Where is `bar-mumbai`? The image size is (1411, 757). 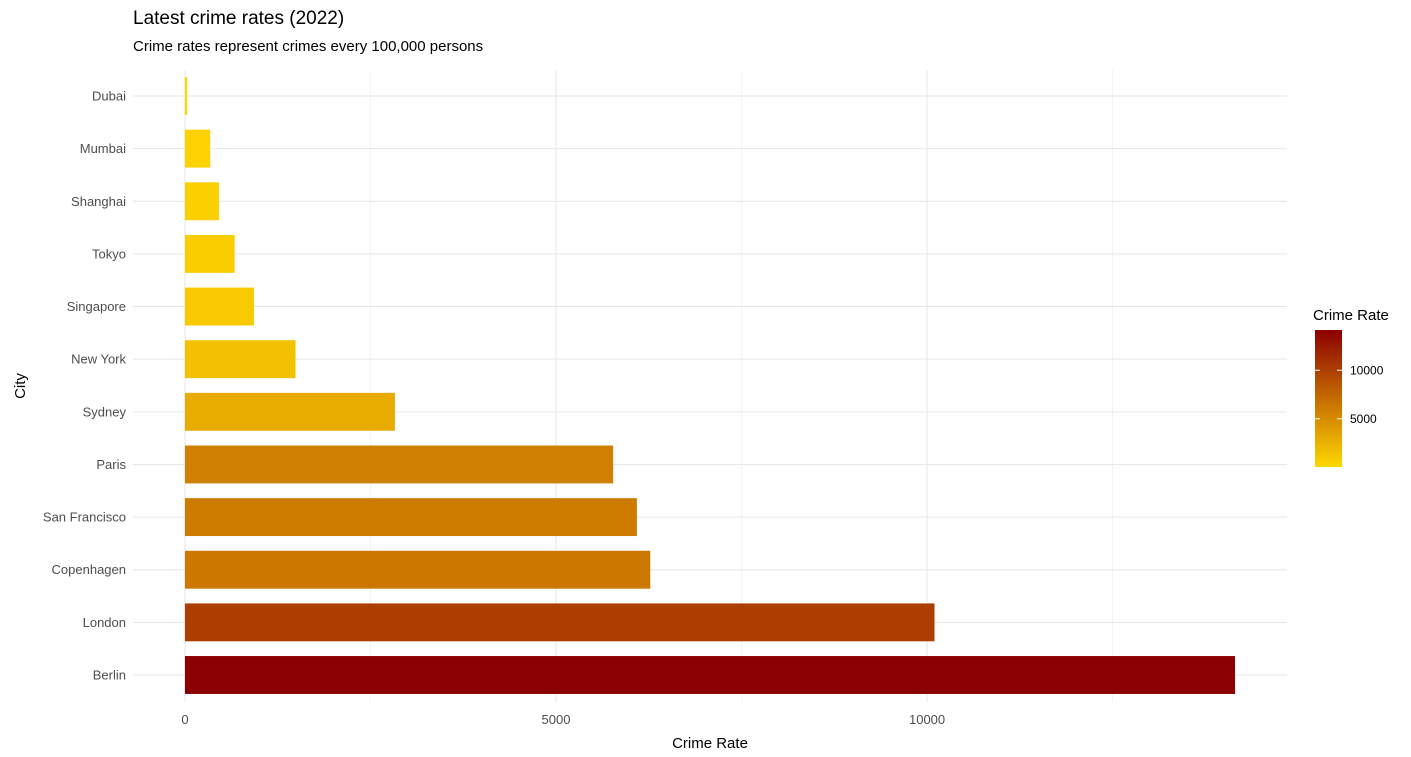
bar-mumbai is located at coordinates (197, 148).